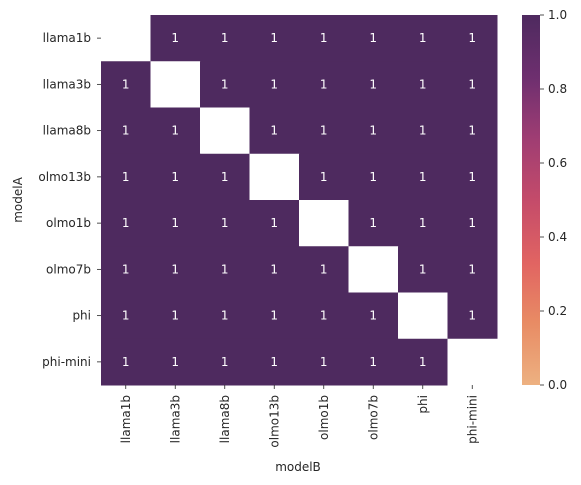 This screenshot has height=485, width=581. Describe the element at coordinates (68, 269) in the screenshot. I see `y-tick-label: olmo7b` at that location.